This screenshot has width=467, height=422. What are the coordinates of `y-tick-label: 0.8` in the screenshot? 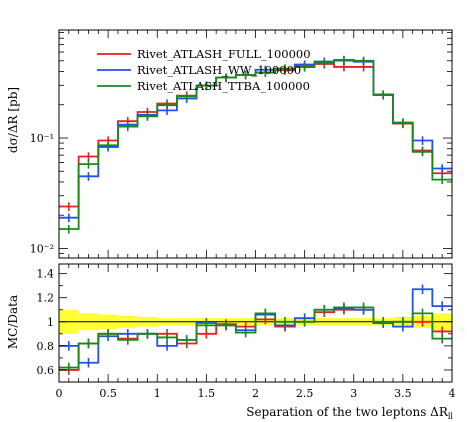 It's located at (46, 346).